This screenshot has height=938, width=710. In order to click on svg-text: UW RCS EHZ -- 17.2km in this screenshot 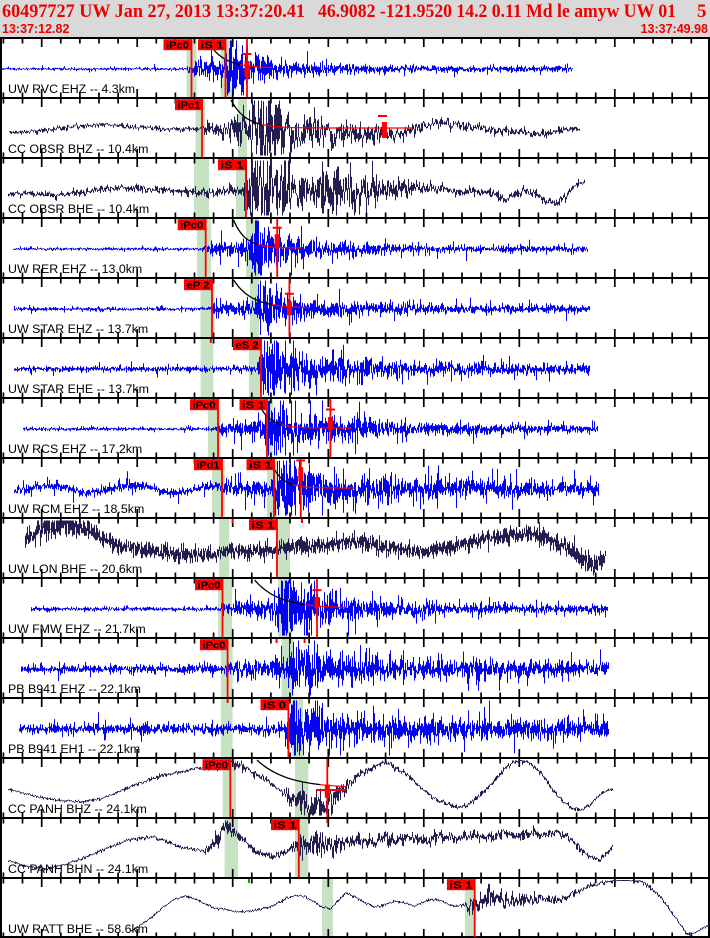, I will do `click(75, 449)`.